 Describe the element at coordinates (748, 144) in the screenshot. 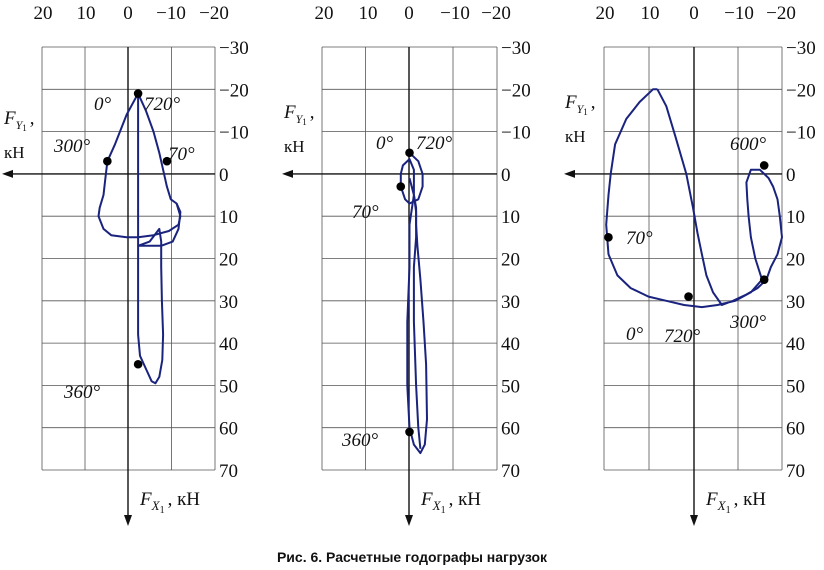

I see `crank-angle-label: 600°` at that location.